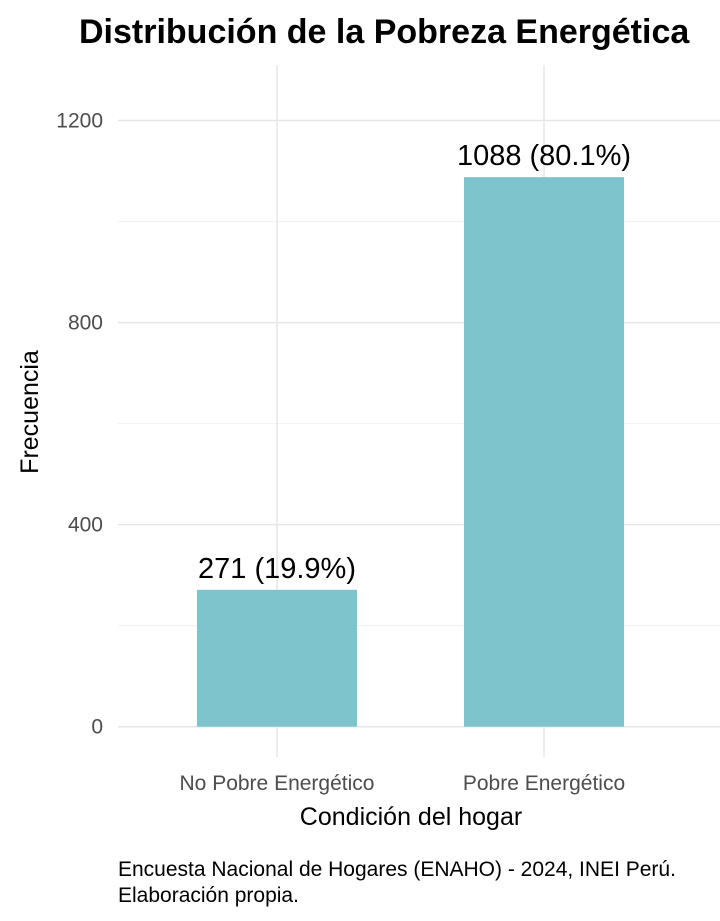  Describe the element at coordinates (85, 323) in the screenshot. I see `y-tick-label: 800` at that location.